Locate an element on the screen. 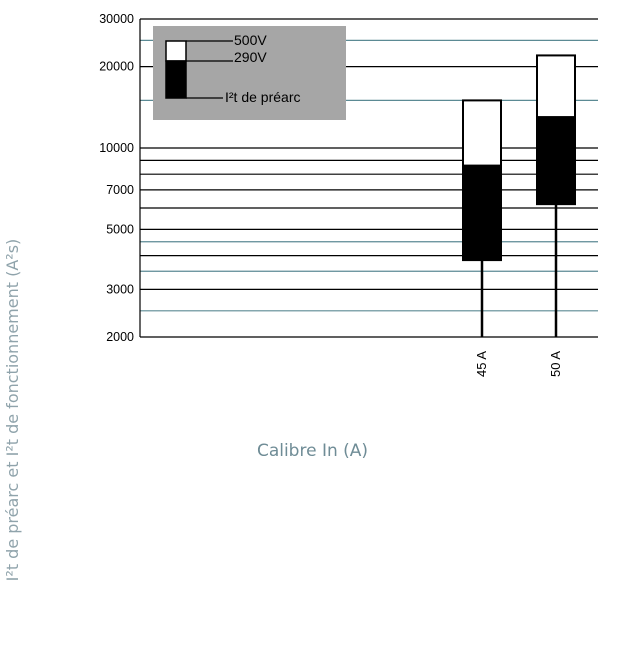 Image resolution: width=625 pixels, height=670 pixels. y-tick-label: 2000 is located at coordinates (120, 337).